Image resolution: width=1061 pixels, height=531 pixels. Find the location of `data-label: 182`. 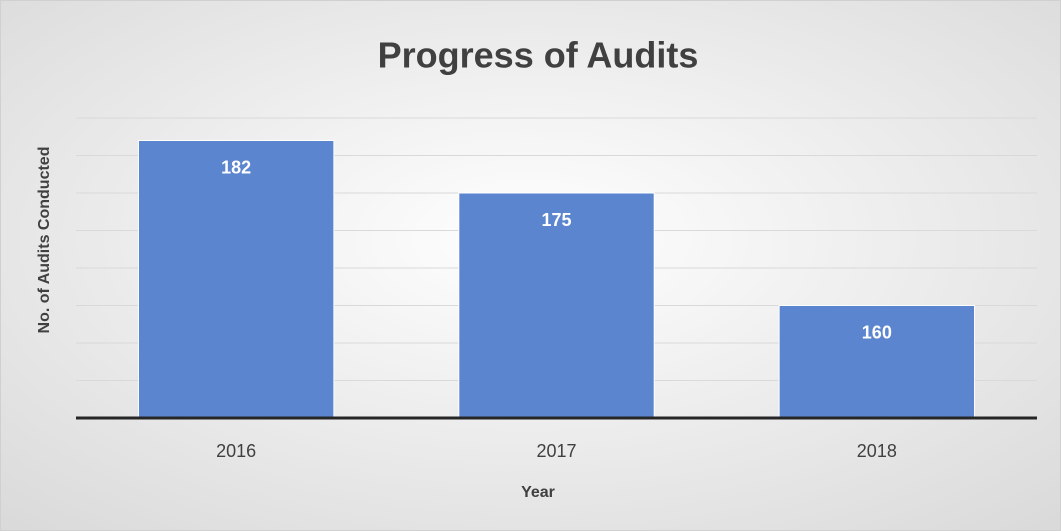

data-label: 182 is located at coordinates (236, 167).